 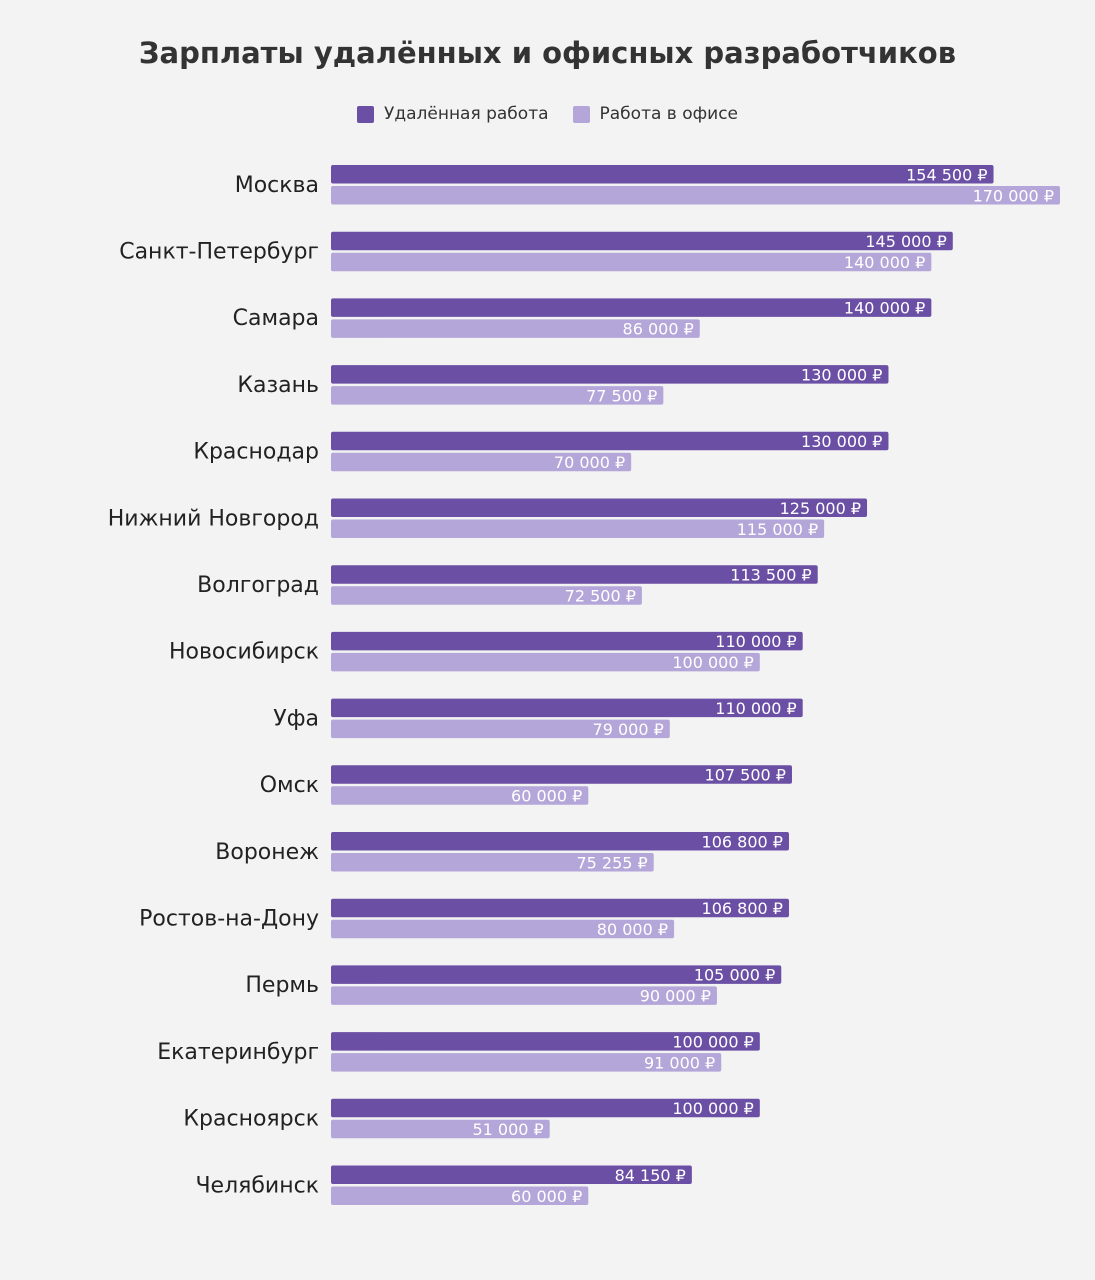 What do you see at coordinates (563, 385) in the screenshot?
I see `bar-group: Казань 130 000 ₽ 77 500 ₽` at bounding box center [563, 385].